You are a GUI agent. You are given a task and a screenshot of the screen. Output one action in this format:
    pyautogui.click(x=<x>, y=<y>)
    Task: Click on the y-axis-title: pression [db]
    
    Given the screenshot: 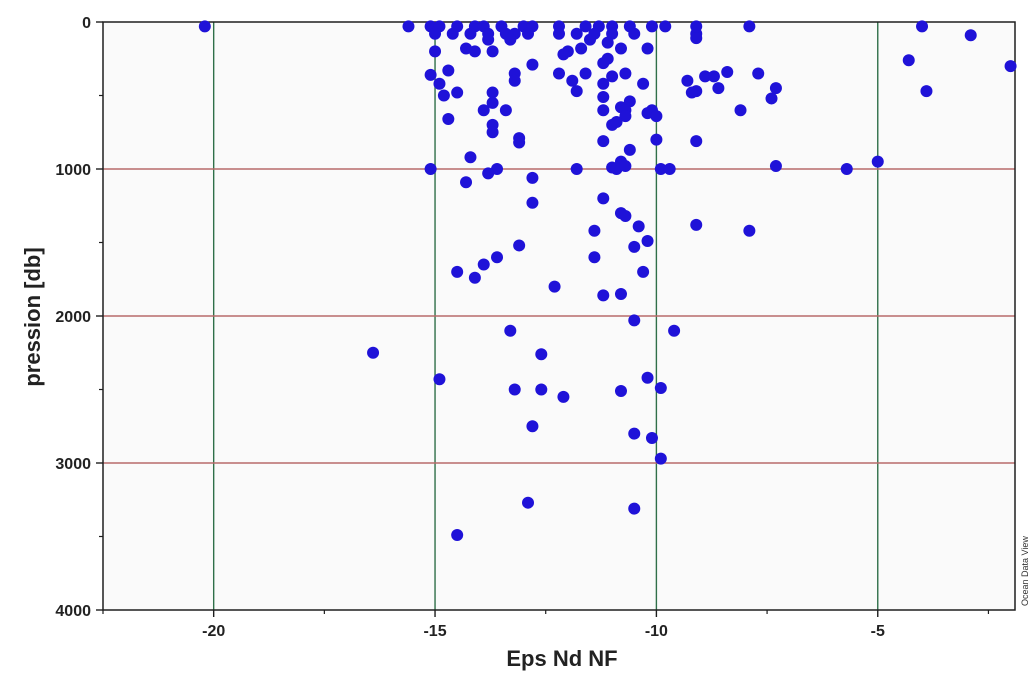 What is the action you would take?
    pyautogui.click(x=32, y=316)
    